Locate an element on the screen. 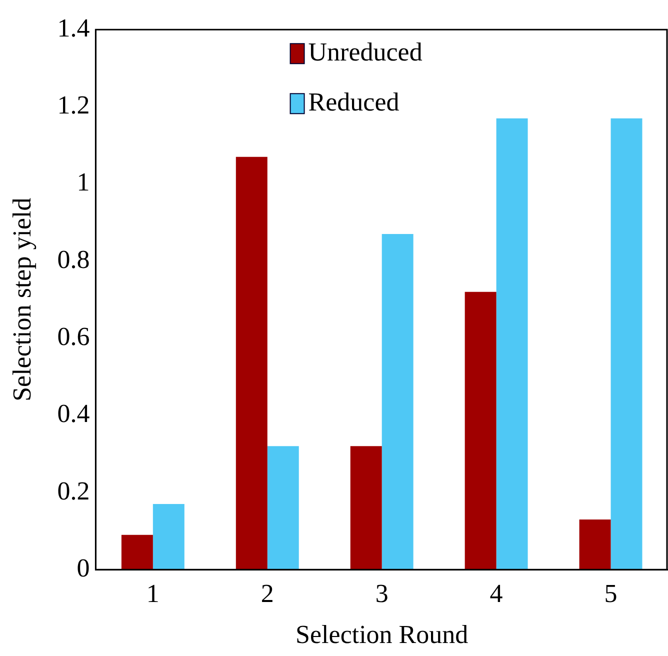 The image size is (668, 656). y-tick-label: 0.6 is located at coordinates (73, 336).